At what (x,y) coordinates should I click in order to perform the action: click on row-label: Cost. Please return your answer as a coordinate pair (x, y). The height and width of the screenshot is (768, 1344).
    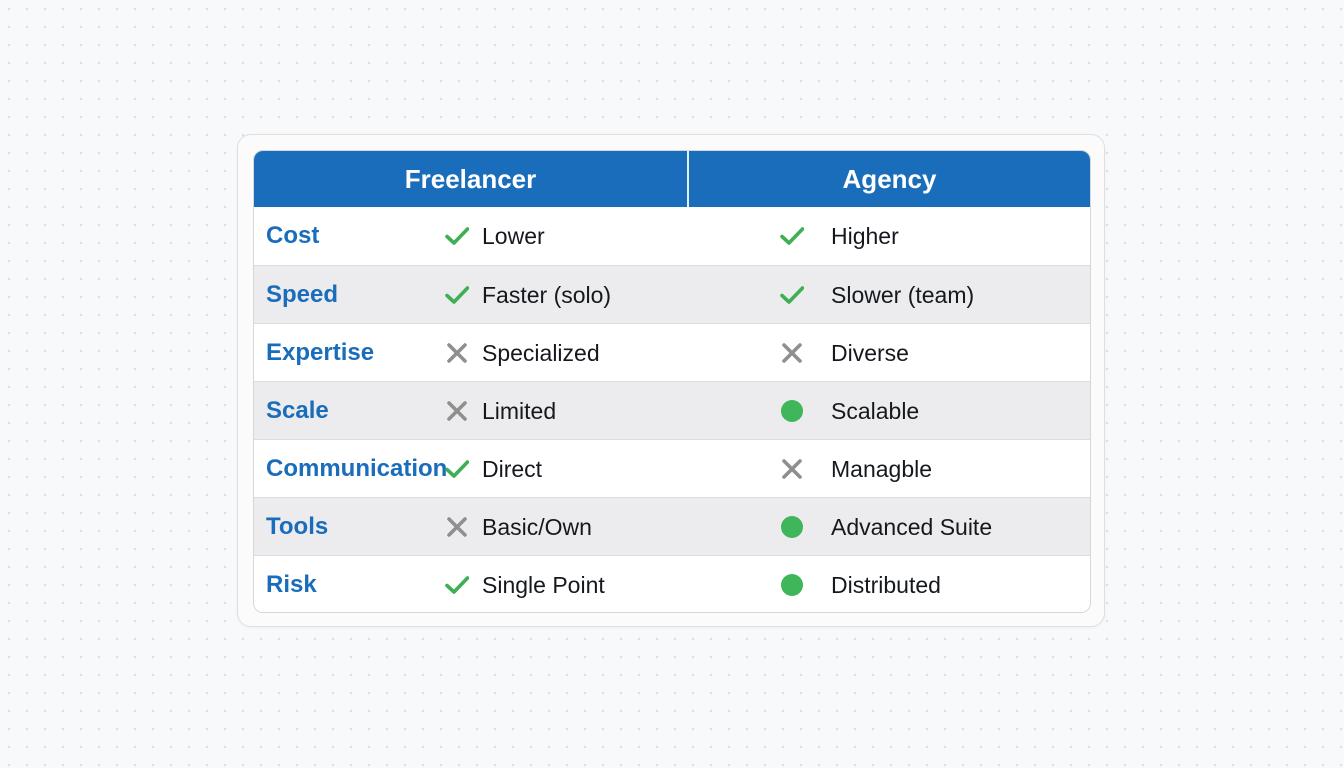
    Looking at the image, I should click on (293, 235).